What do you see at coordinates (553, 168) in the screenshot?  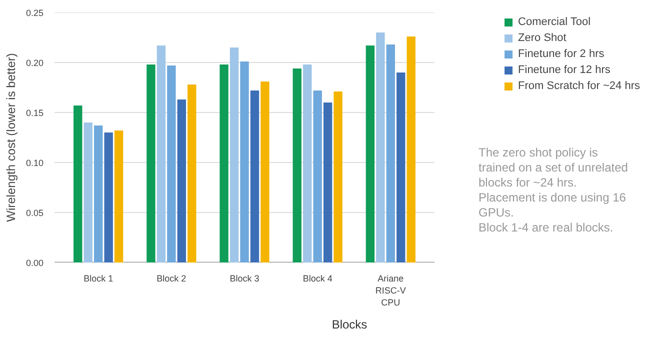 I see `text: The zero shot policy is trained on a set of unrelated blocks for ~24 hrs.` at bounding box center [553, 168].